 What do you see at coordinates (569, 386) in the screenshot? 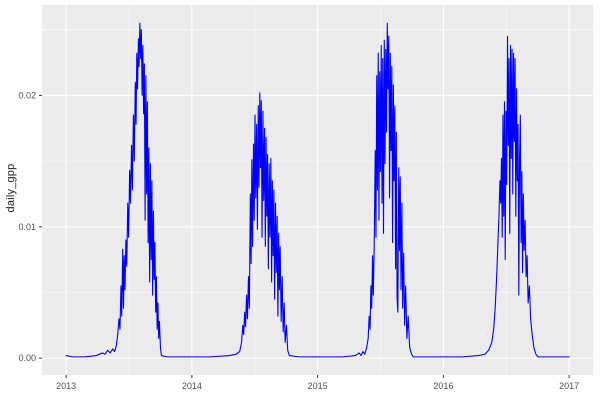
I see `x-tick-label: 2017` at bounding box center [569, 386].